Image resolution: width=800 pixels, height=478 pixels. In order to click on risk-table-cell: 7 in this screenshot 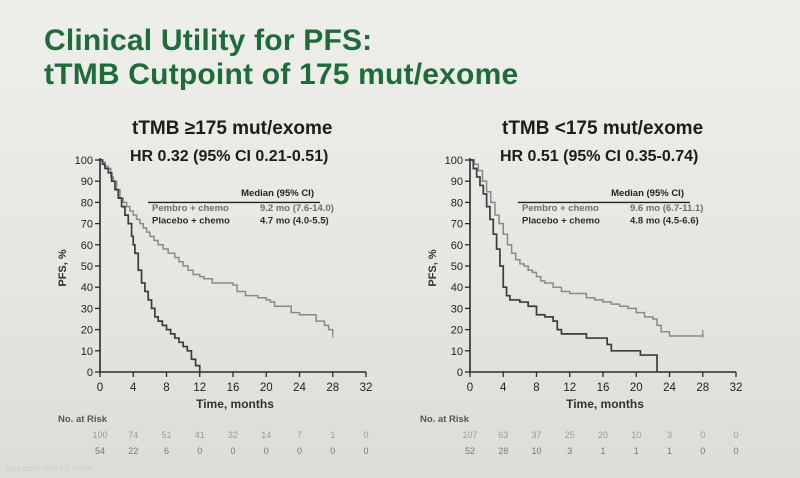, I will do `click(299, 435)`.